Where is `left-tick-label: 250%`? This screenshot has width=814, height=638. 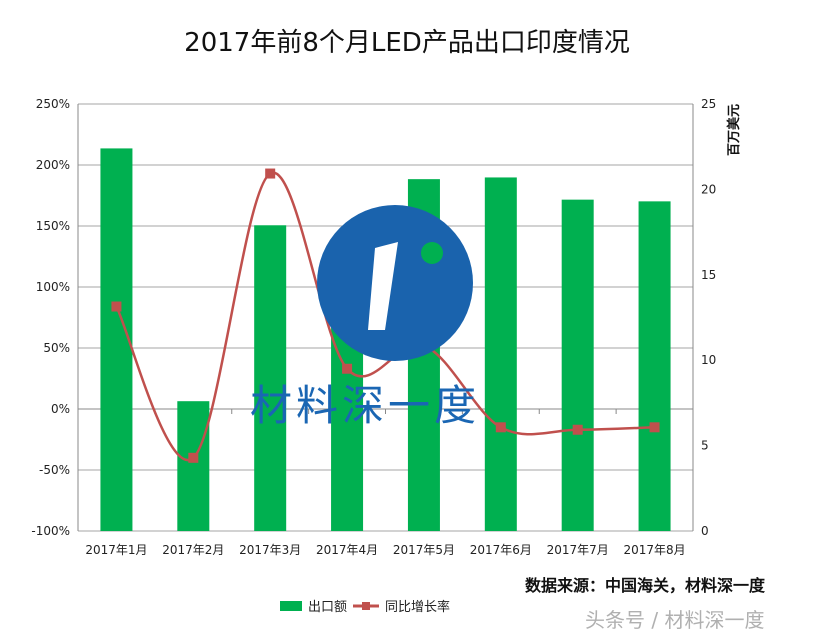
left-tick-label: 250% is located at coordinates (53, 104).